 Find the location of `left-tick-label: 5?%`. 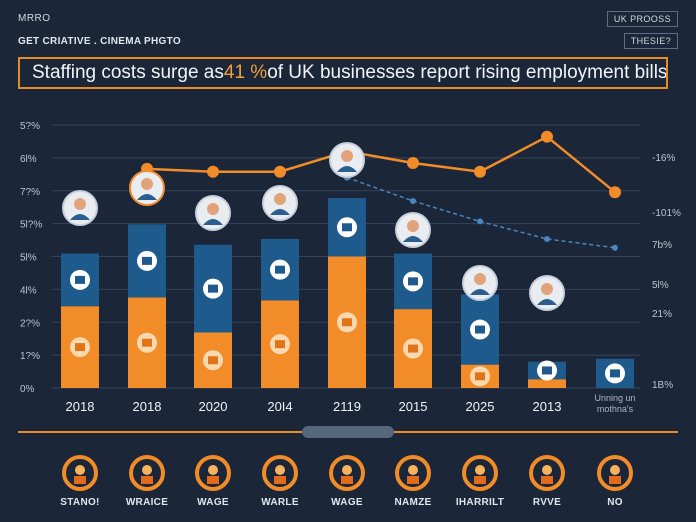

left-tick-label: 5?% is located at coordinates (30, 126).